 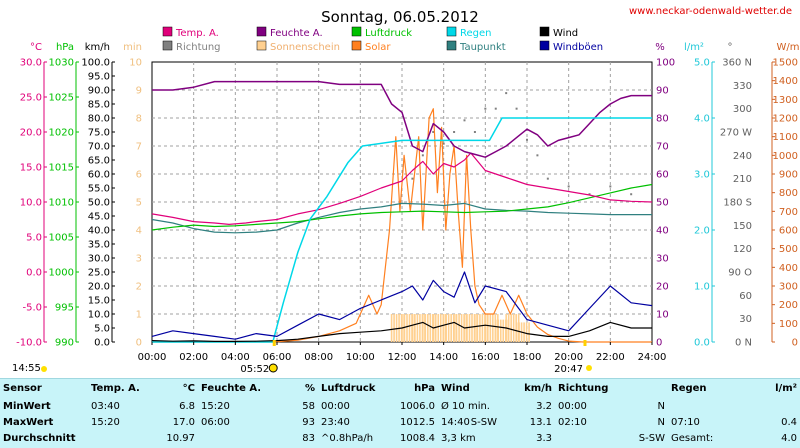 What do you see at coordinates (742, 179) in the screenshot?
I see `axis-tick-direction: 210` at bounding box center [742, 179].